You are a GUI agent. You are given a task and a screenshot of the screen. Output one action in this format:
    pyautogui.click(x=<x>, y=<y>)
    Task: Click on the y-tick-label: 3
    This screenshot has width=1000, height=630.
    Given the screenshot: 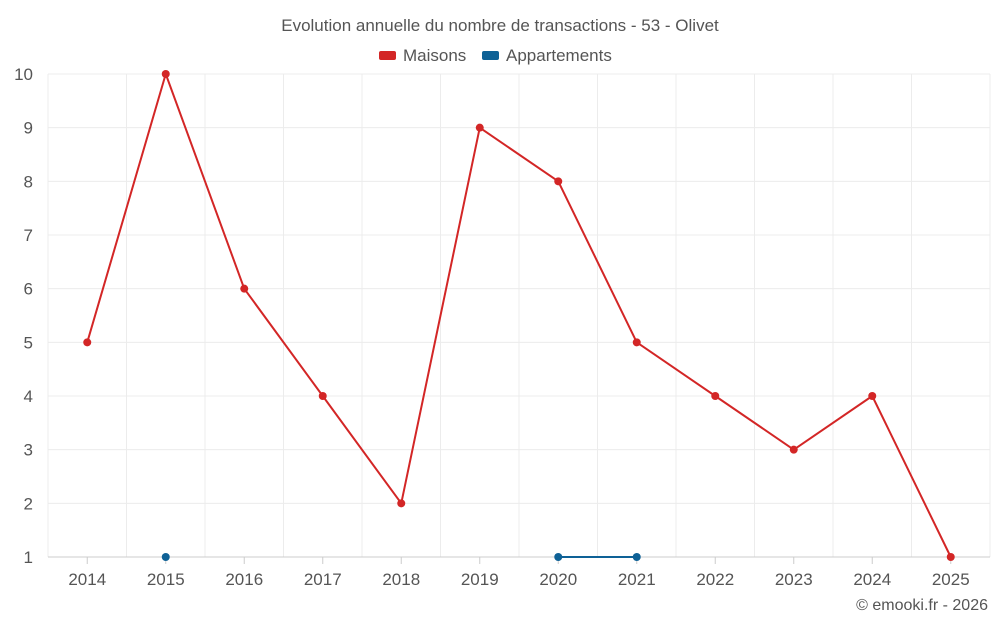 What is the action you would take?
    pyautogui.click(x=28, y=450)
    